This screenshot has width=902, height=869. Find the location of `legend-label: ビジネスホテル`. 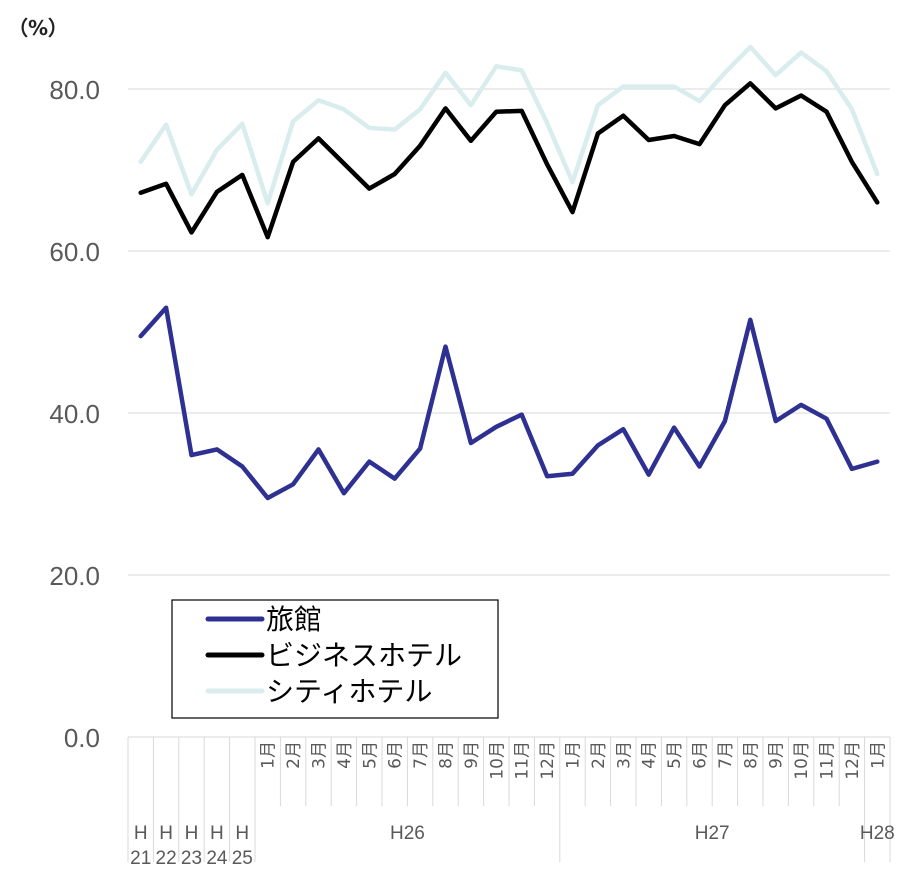

legend-label: ビジネスホテル is located at coordinates (364, 655).